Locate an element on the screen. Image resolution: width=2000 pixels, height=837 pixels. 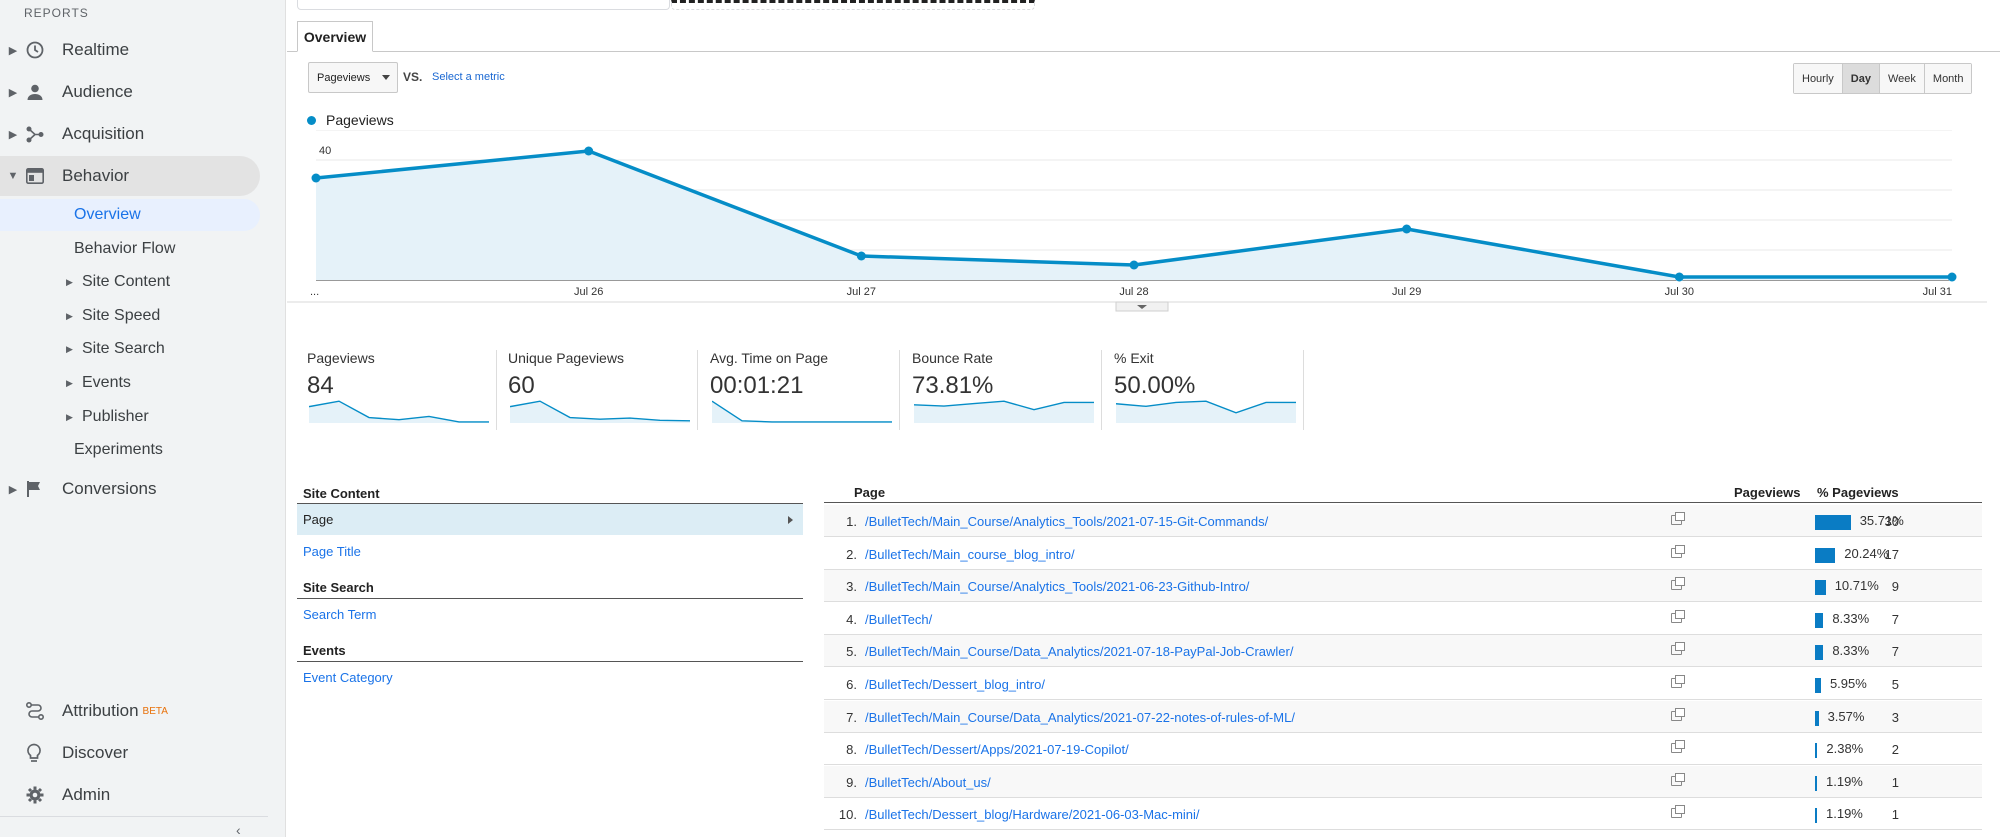
tab-overview: Overview is located at coordinates (335, 36).